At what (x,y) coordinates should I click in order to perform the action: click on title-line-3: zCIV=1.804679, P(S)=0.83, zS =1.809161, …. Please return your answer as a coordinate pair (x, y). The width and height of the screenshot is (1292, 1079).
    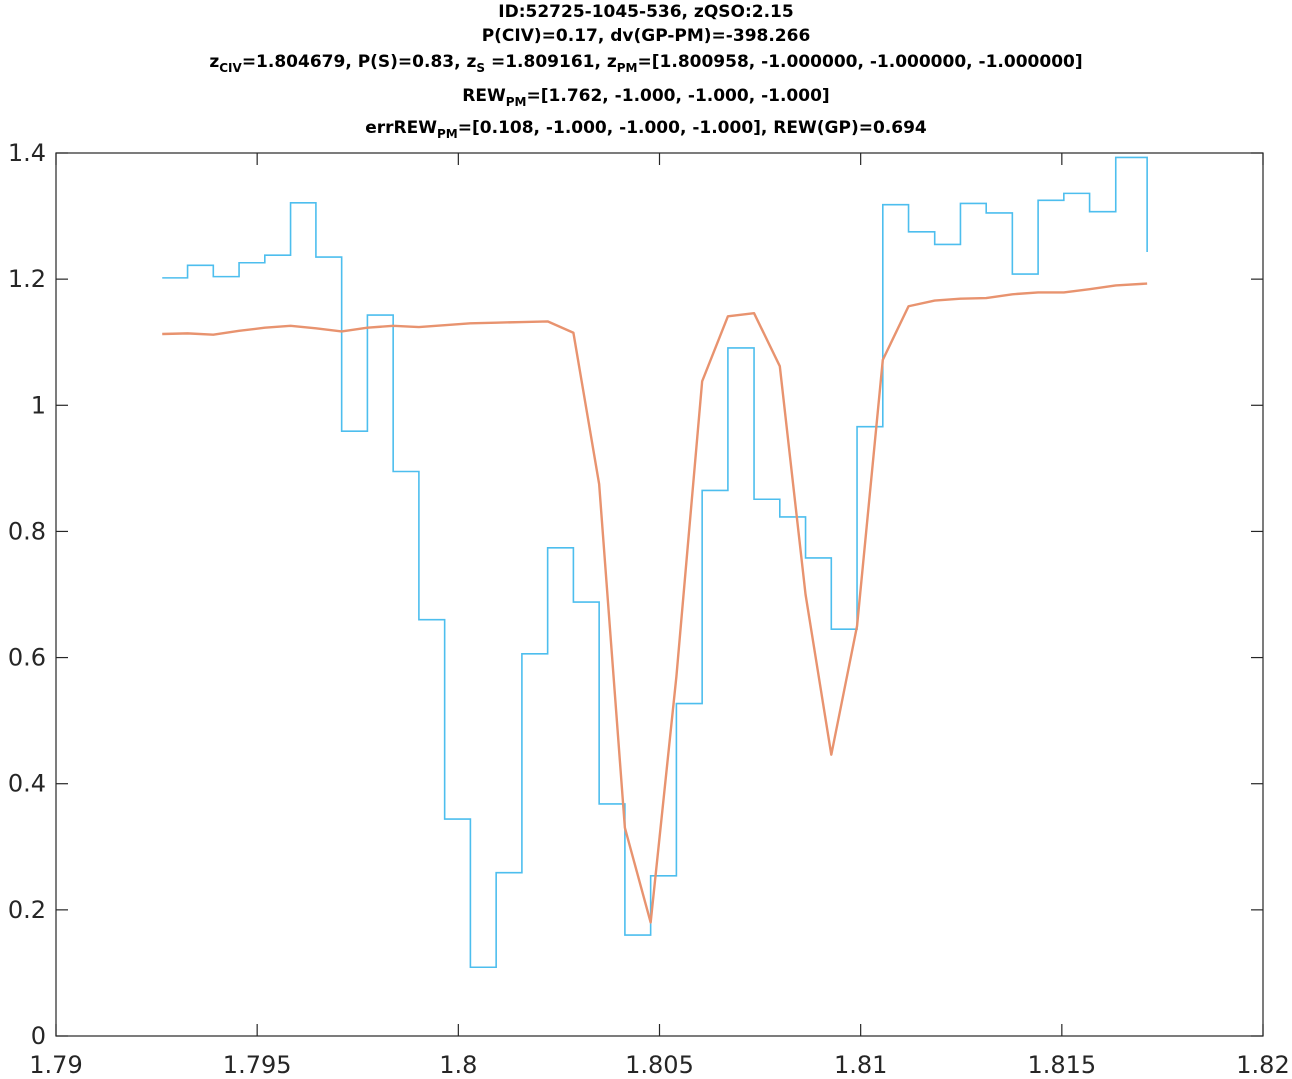
    Looking at the image, I should click on (645, 63).